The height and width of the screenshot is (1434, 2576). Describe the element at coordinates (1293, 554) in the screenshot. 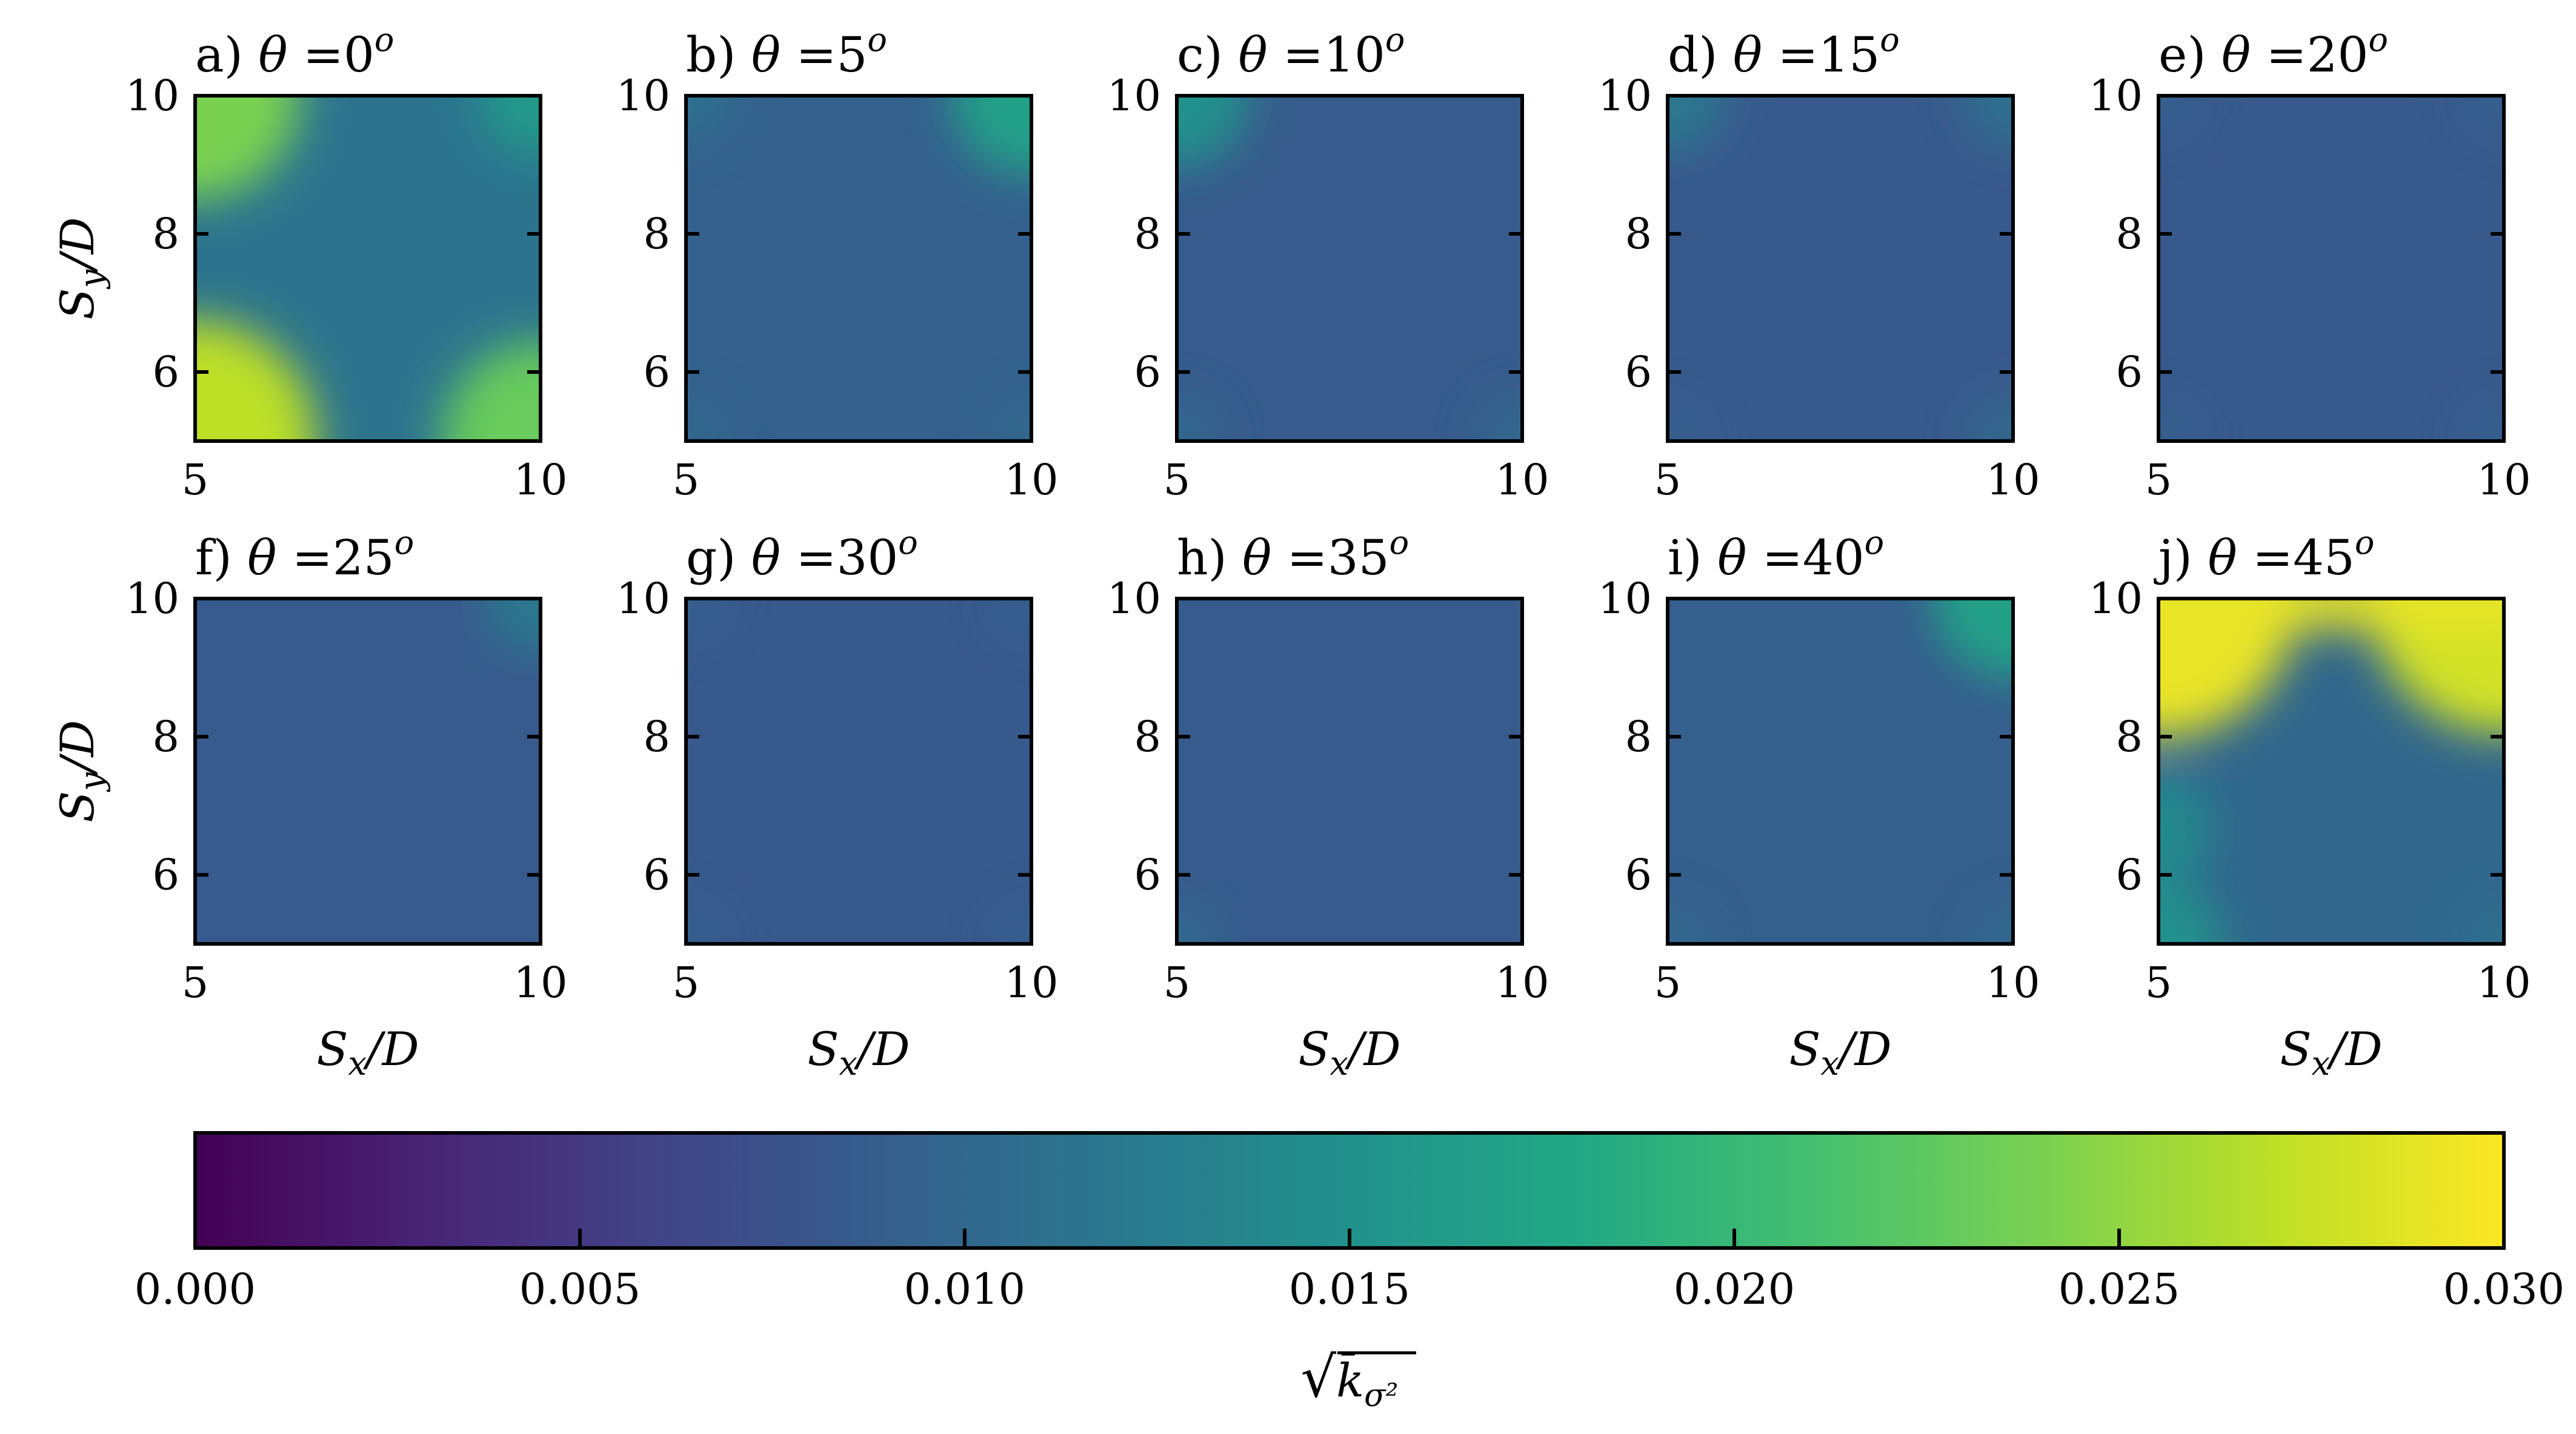

I see `panel-title: h) θ =35o` at that location.